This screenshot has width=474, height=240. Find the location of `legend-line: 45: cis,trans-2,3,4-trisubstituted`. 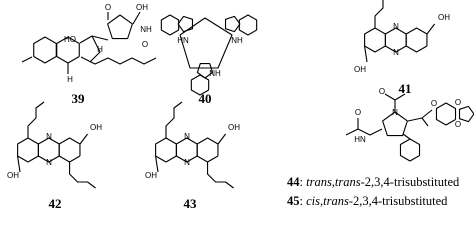

legend-line: 45: cis,trans-2,3,4-trisubstituted is located at coordinates (367, 201).